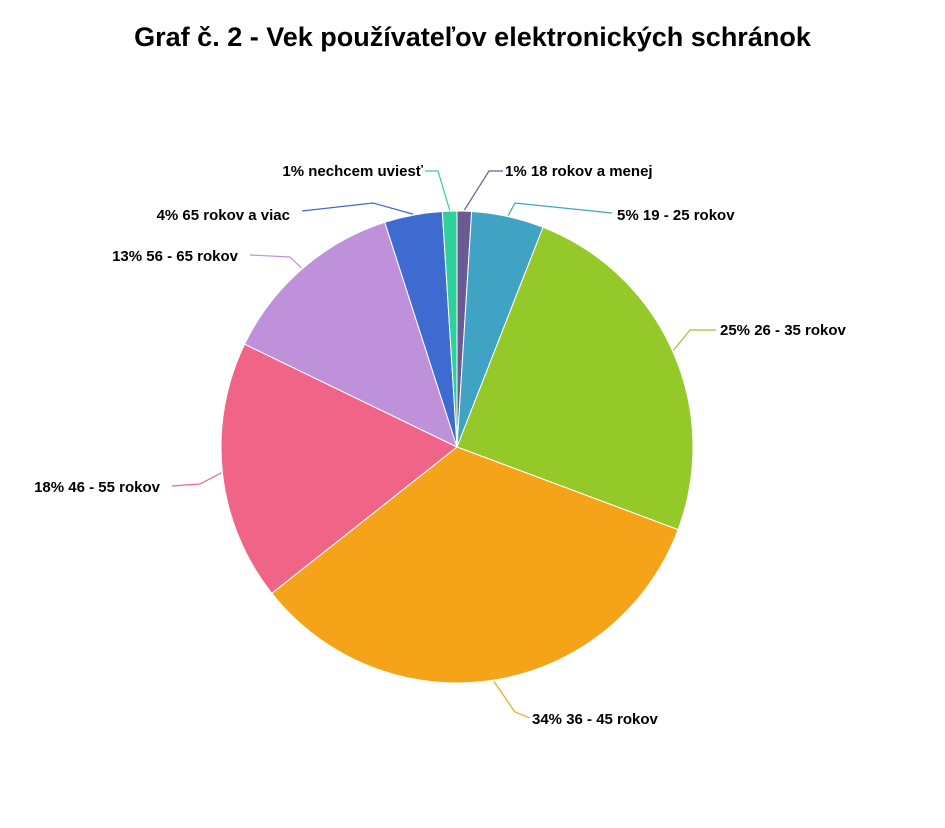 This screenshot has width=945, height=828. I want to click on slice-label-1: 1% 18 rokov a menej, so click(579, 171).